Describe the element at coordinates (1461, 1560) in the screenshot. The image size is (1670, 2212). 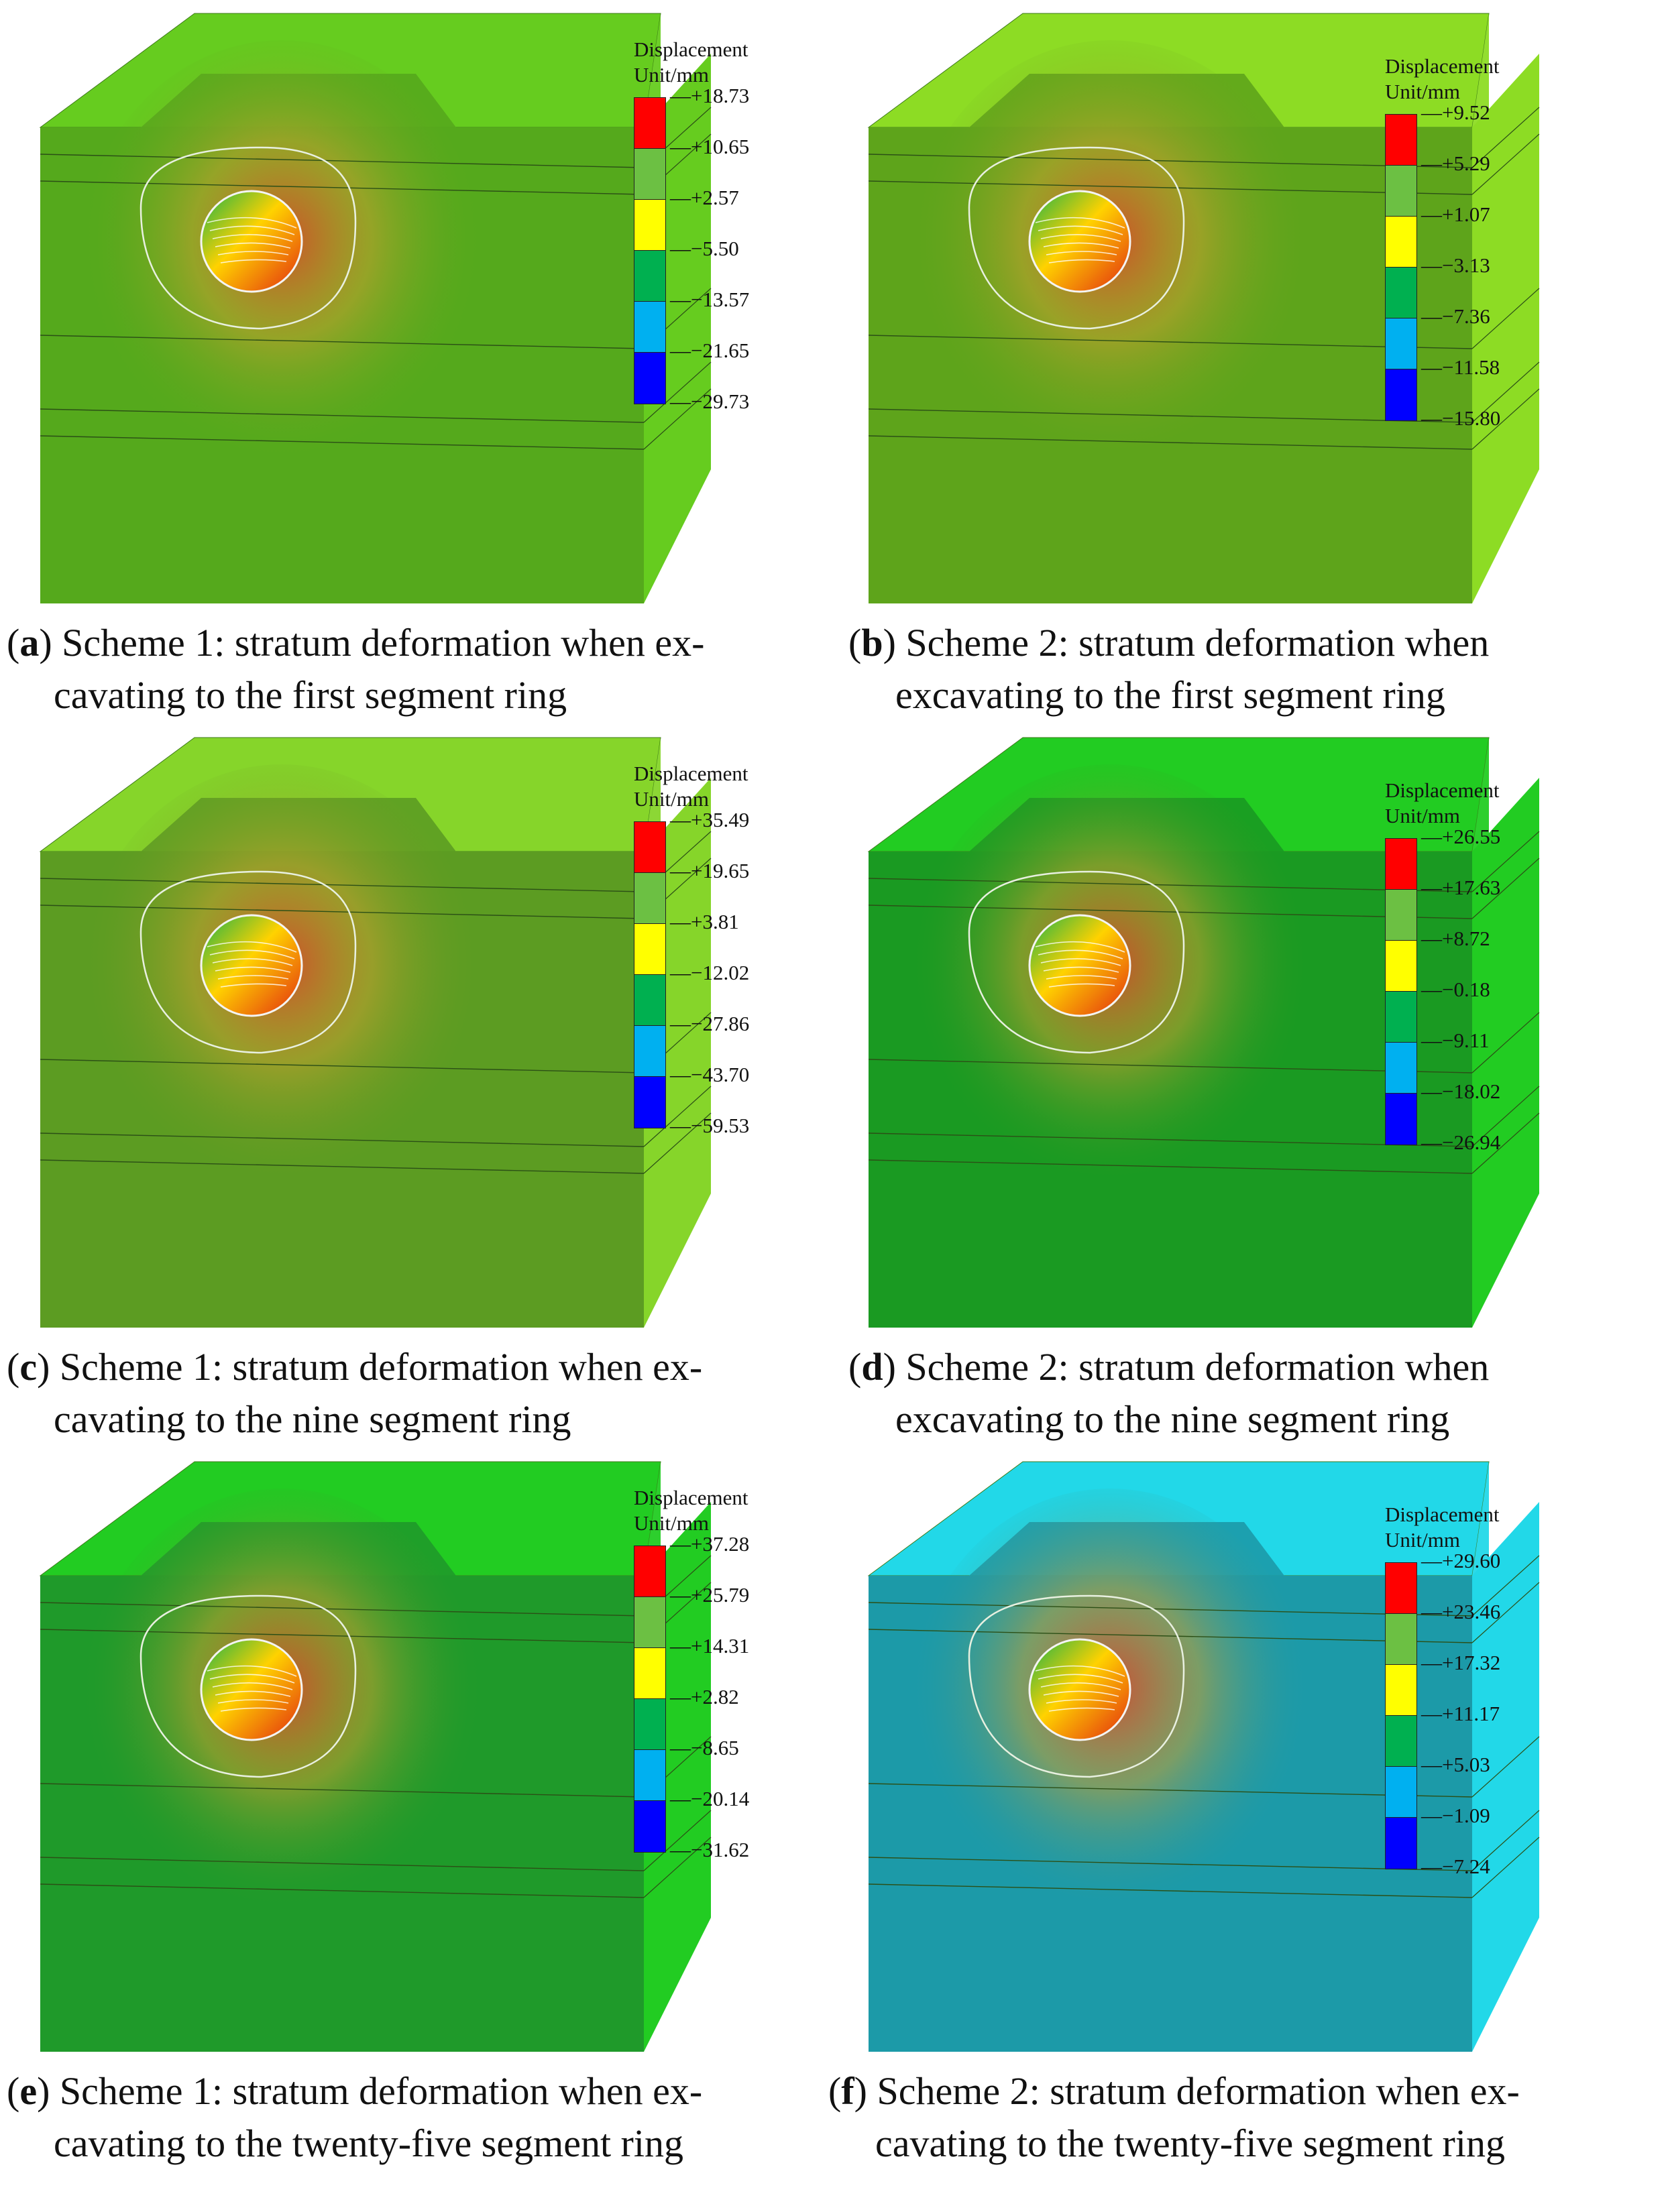
I see `legend-tick-label: —+29.60` at that location.